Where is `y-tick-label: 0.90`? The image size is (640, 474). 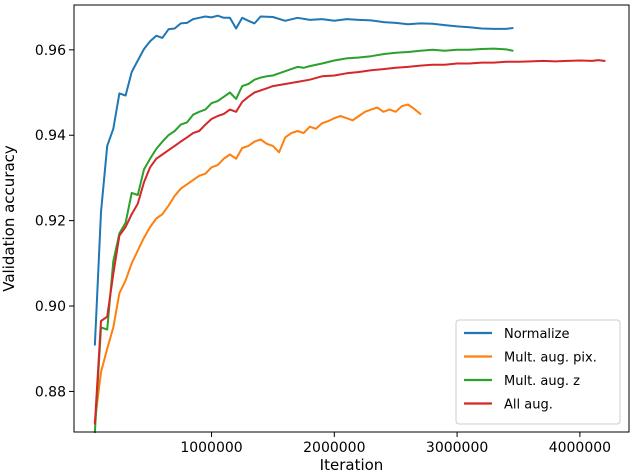
y-tick-label: 0.90 is located at coordinates (50, 307).